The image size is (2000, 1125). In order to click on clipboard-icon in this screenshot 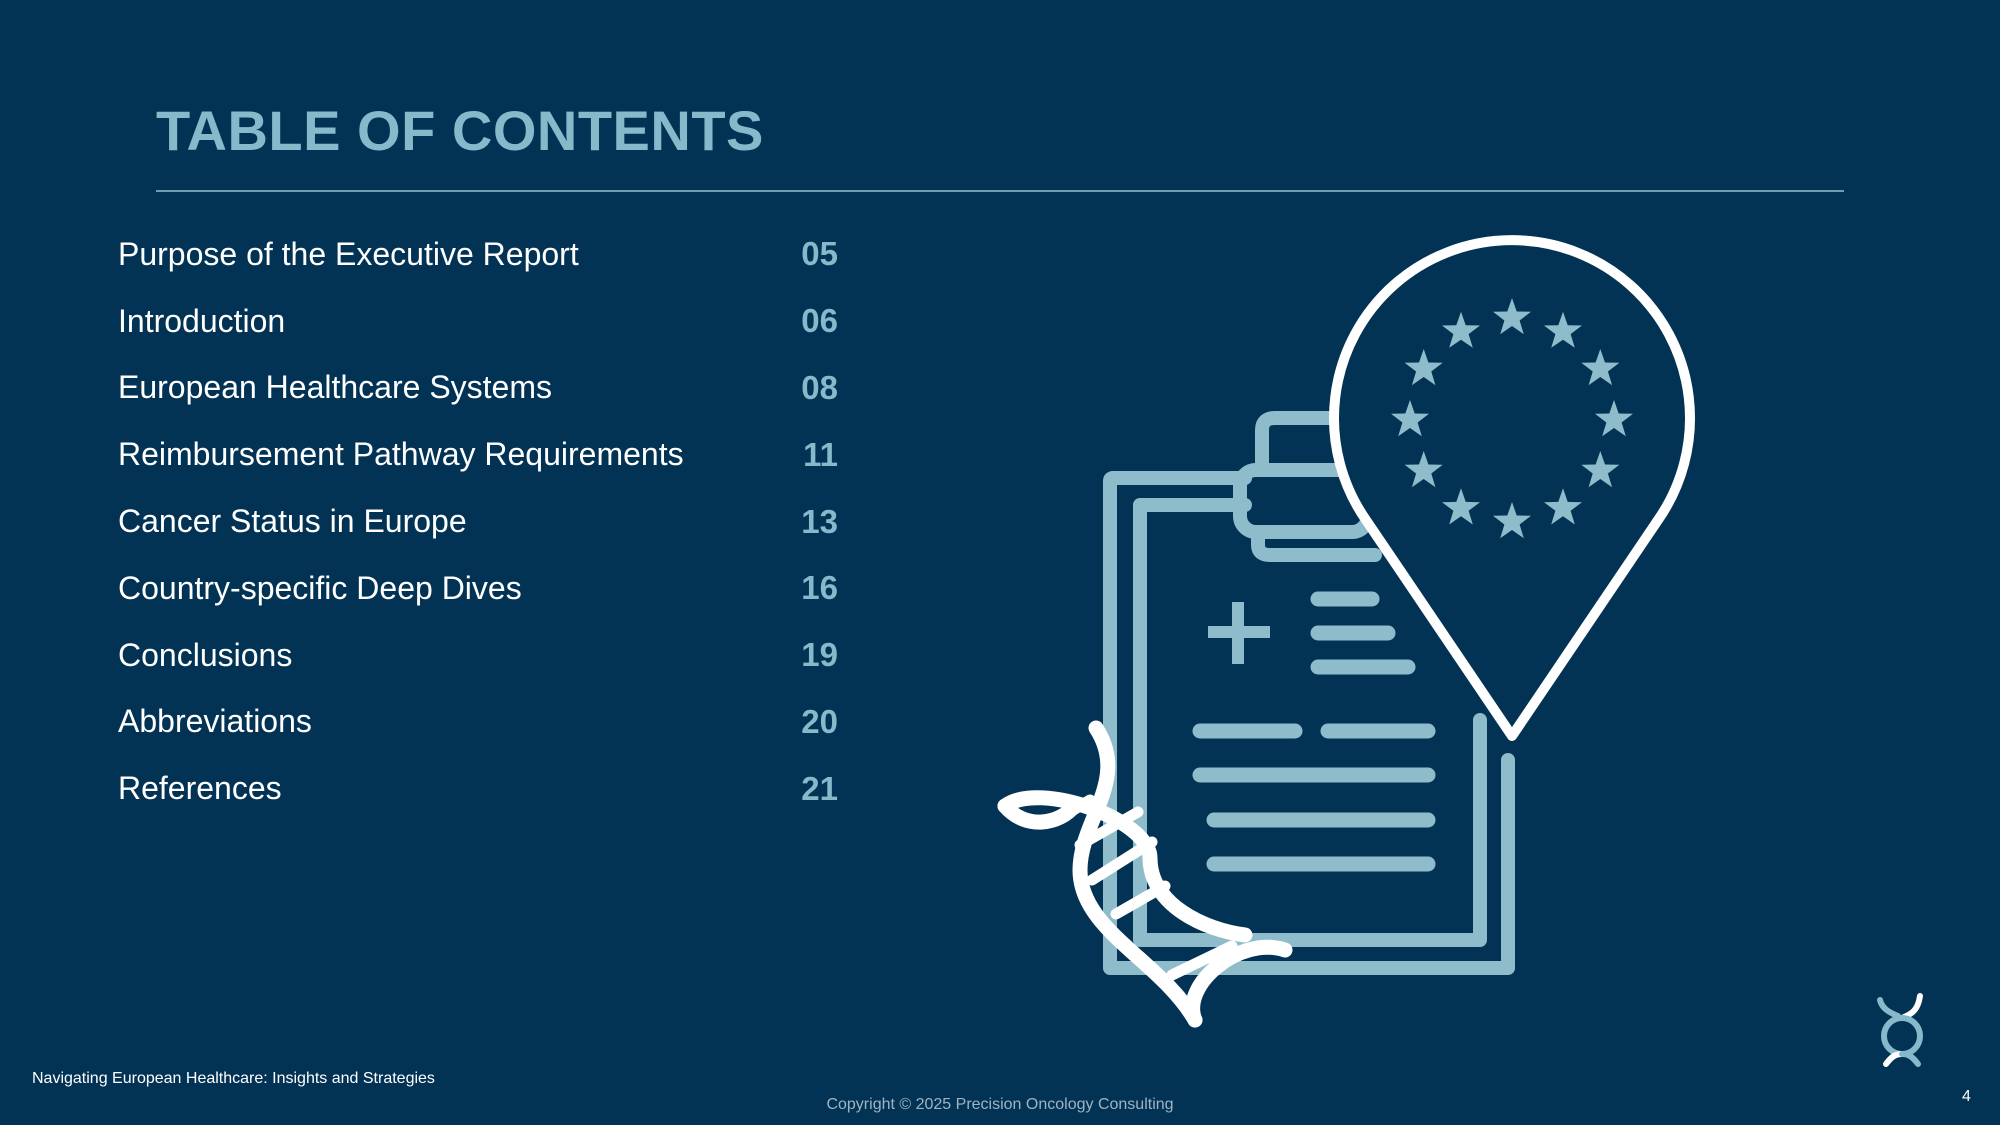, I will do `click(1309, 693)`.